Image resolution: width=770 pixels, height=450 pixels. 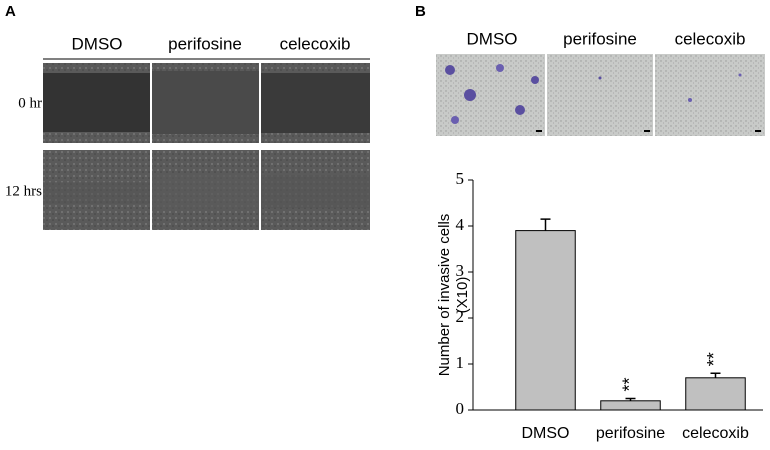 I want to click on y-axis-label: (X10), so click(x=462, y=295).